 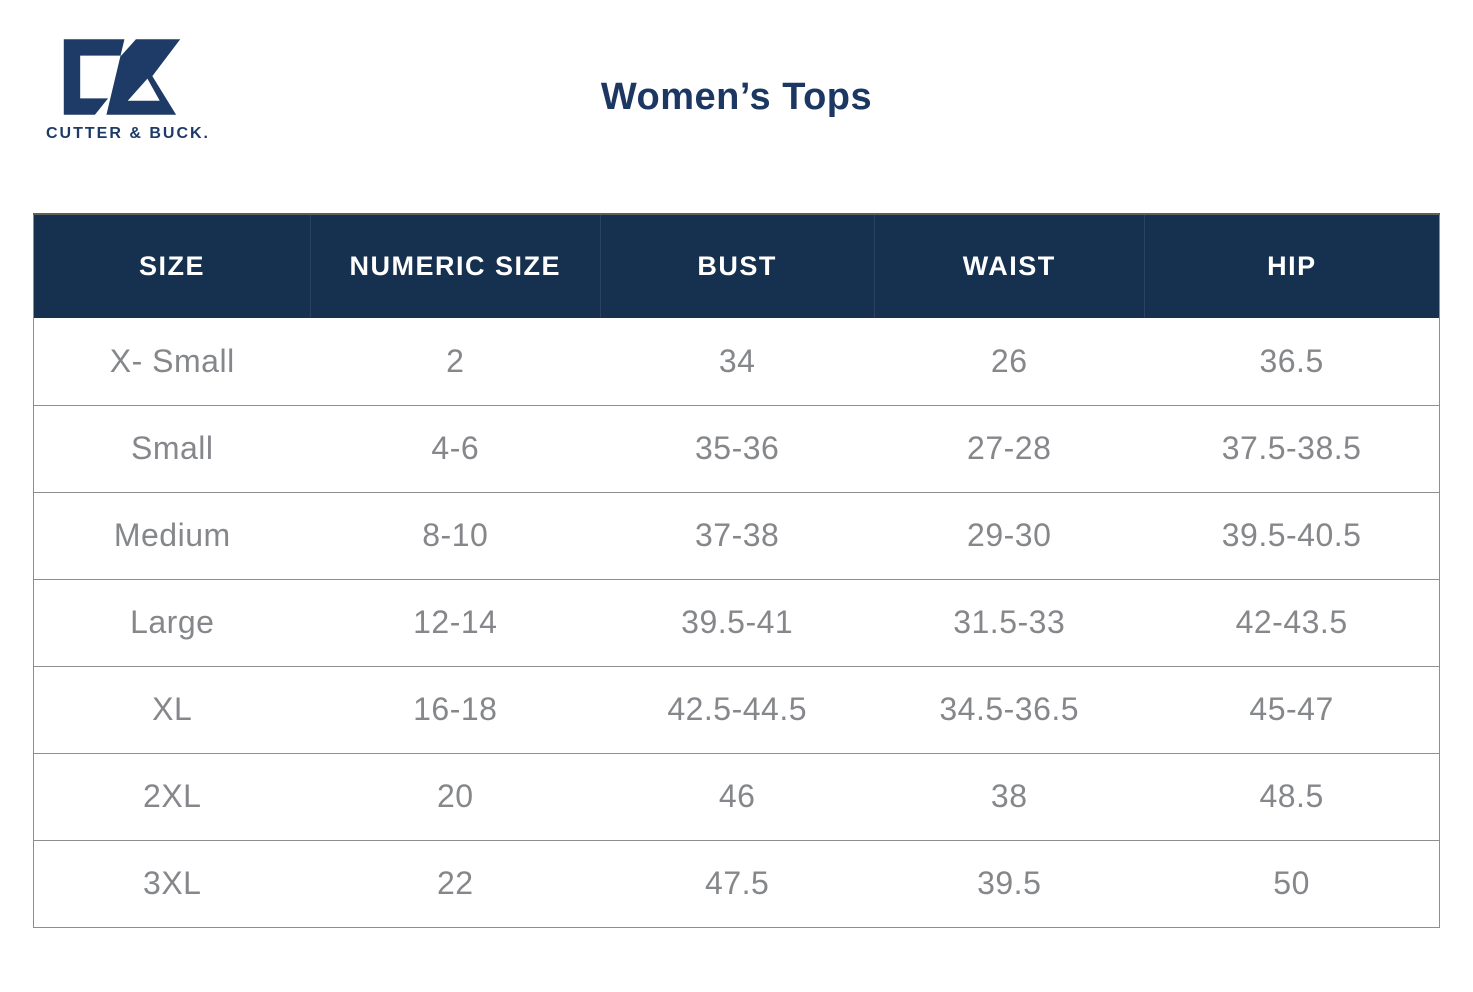 I want to click on cell-bust: 46, so click(x=737, y=797).